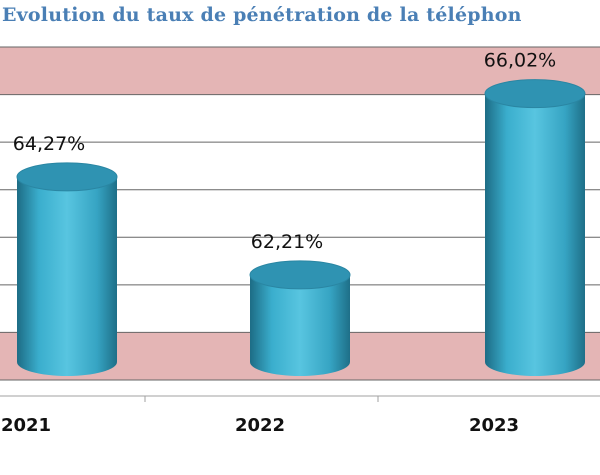 This screenshot has width=600, height=475. I want to click on value-label-2023: 66,02%, so click(520, 61).